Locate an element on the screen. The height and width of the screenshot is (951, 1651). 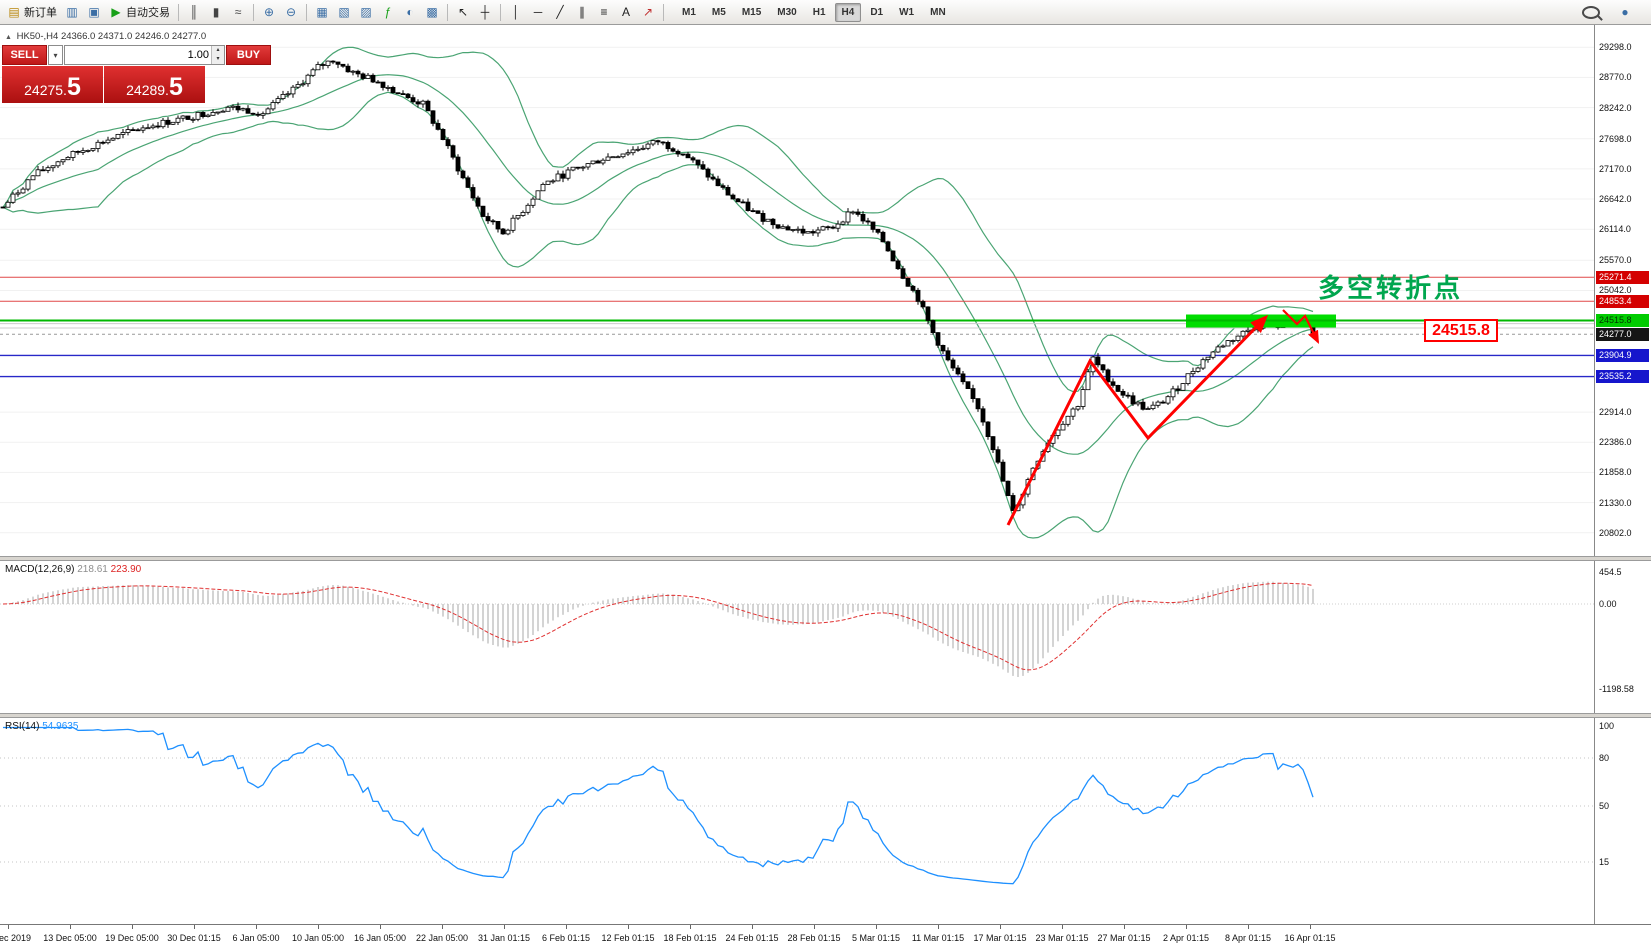
time-axis-label: 19 Dec 05:00 is located at coordinates (132, 938).